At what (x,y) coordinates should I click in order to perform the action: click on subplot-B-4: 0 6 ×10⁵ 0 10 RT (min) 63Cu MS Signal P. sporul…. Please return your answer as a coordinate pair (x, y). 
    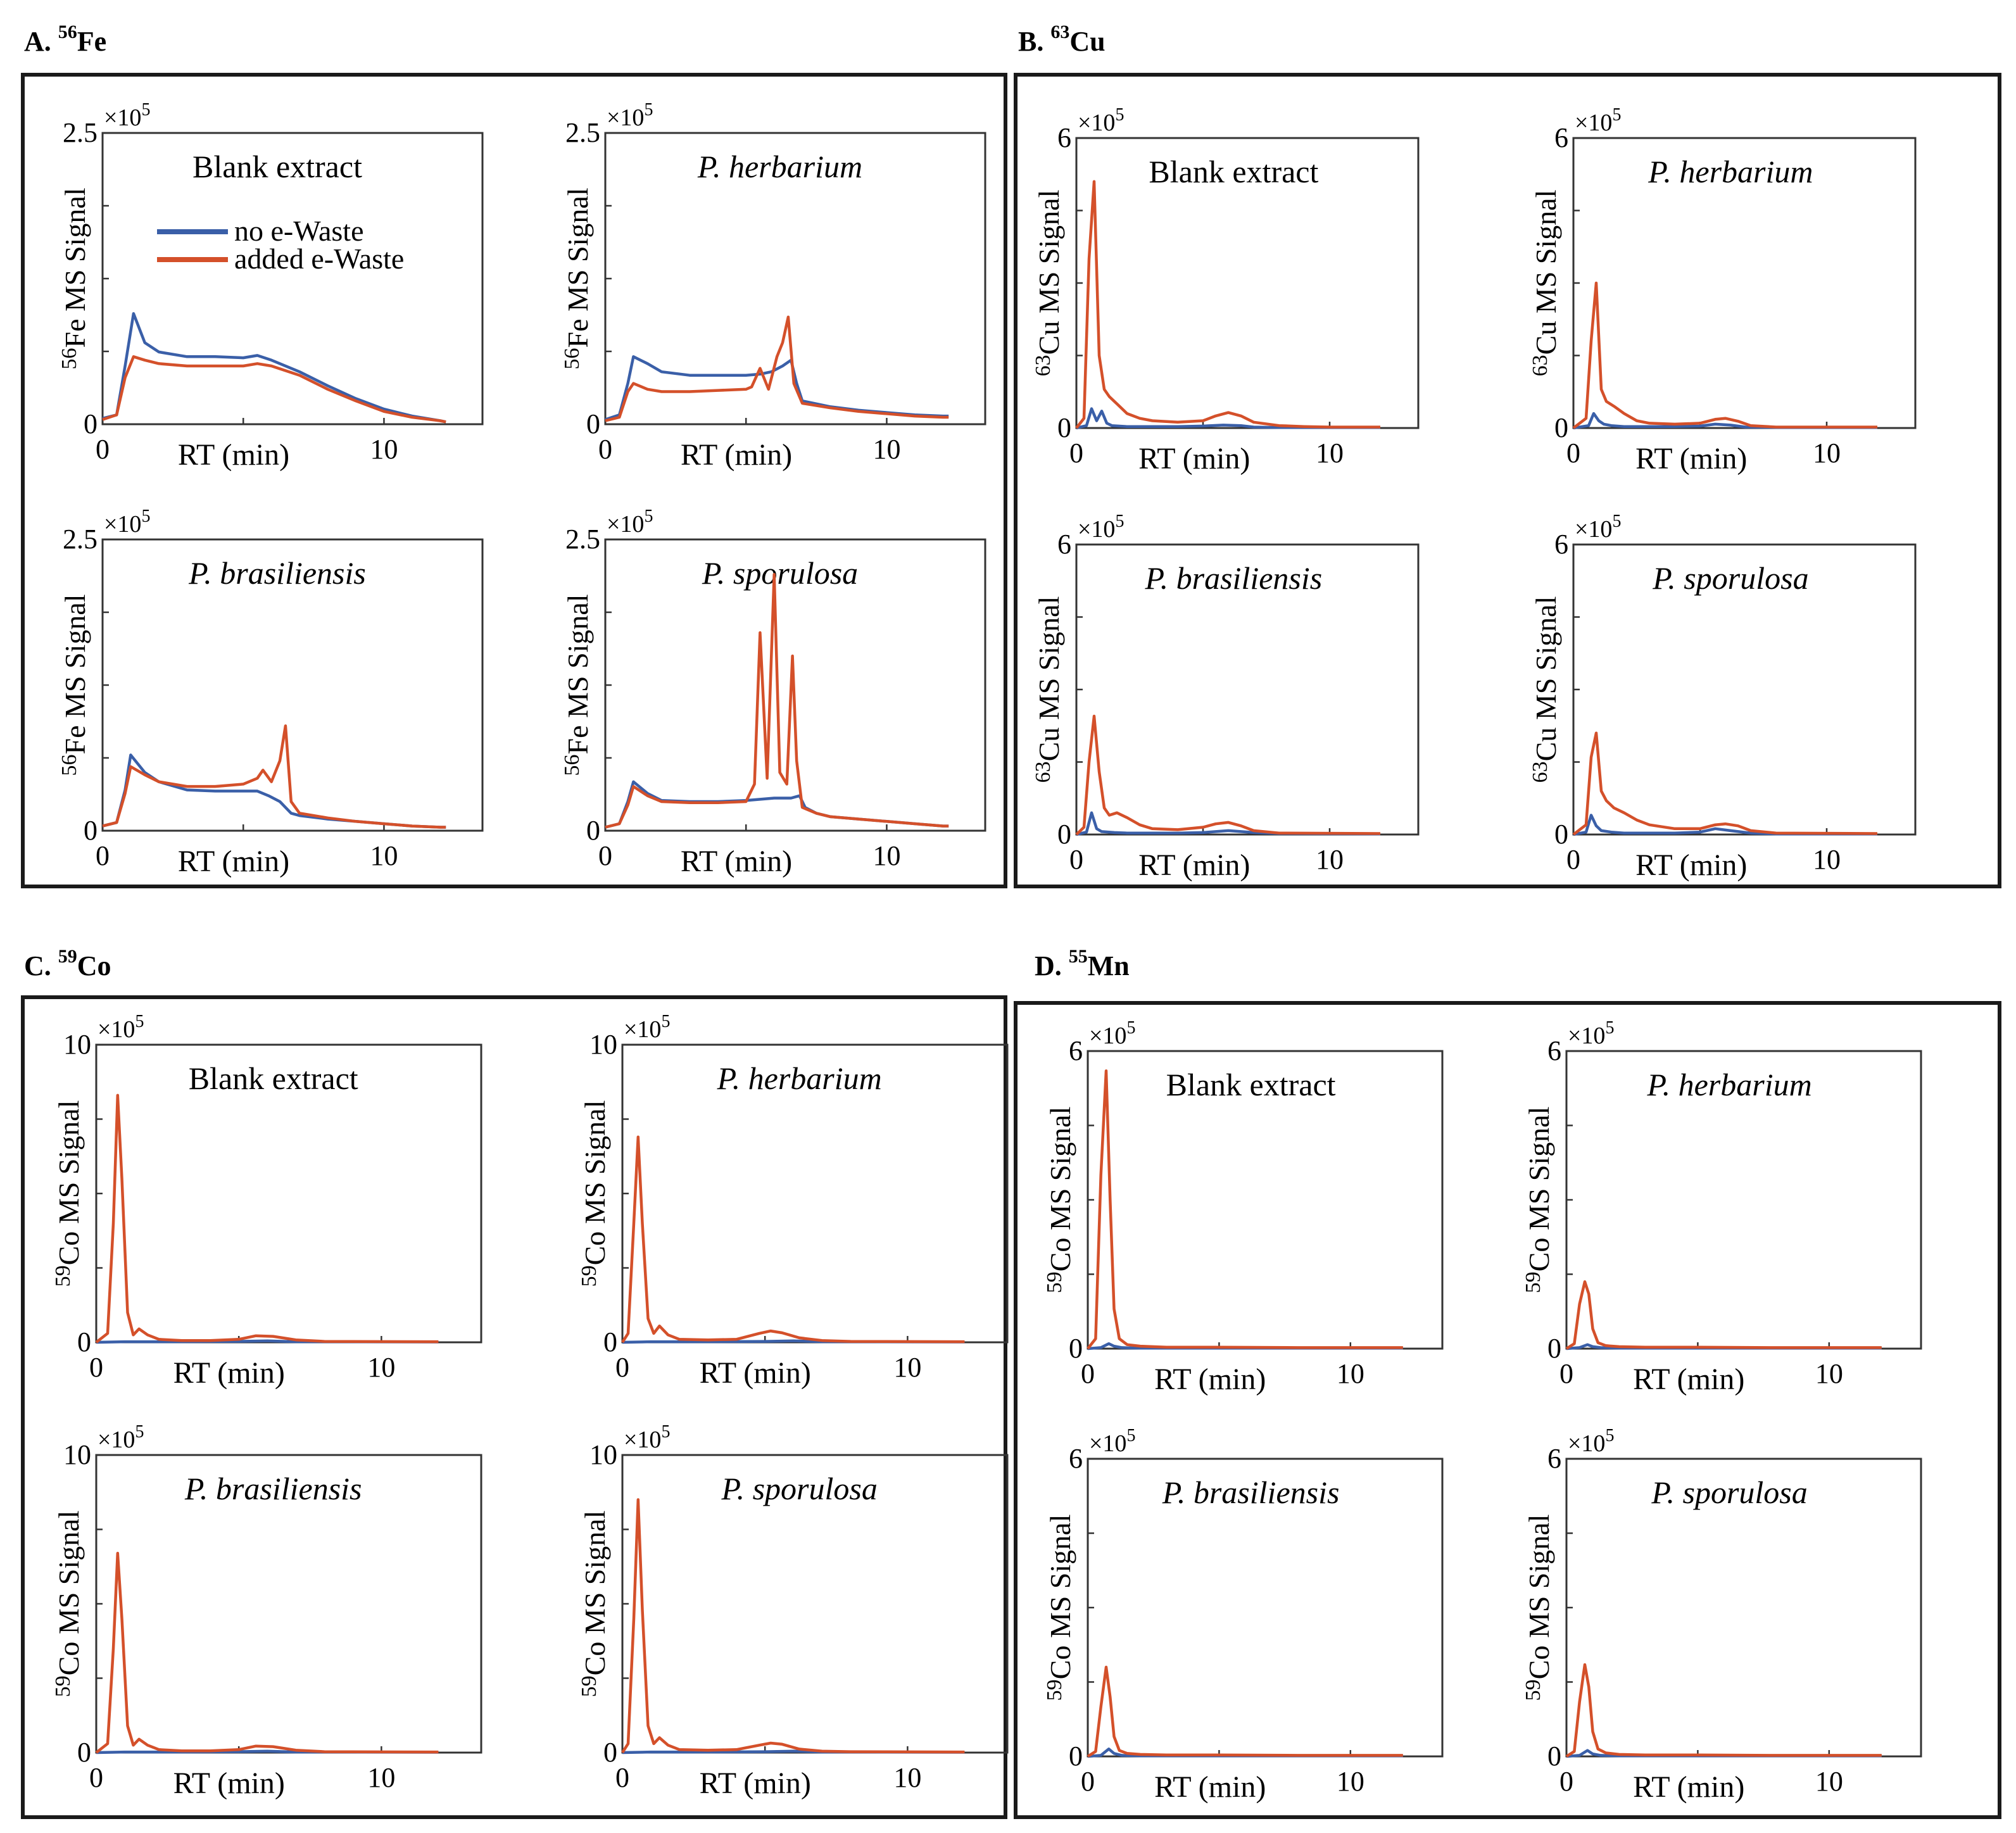
    Looking at the image, I should click on (1722, 697).